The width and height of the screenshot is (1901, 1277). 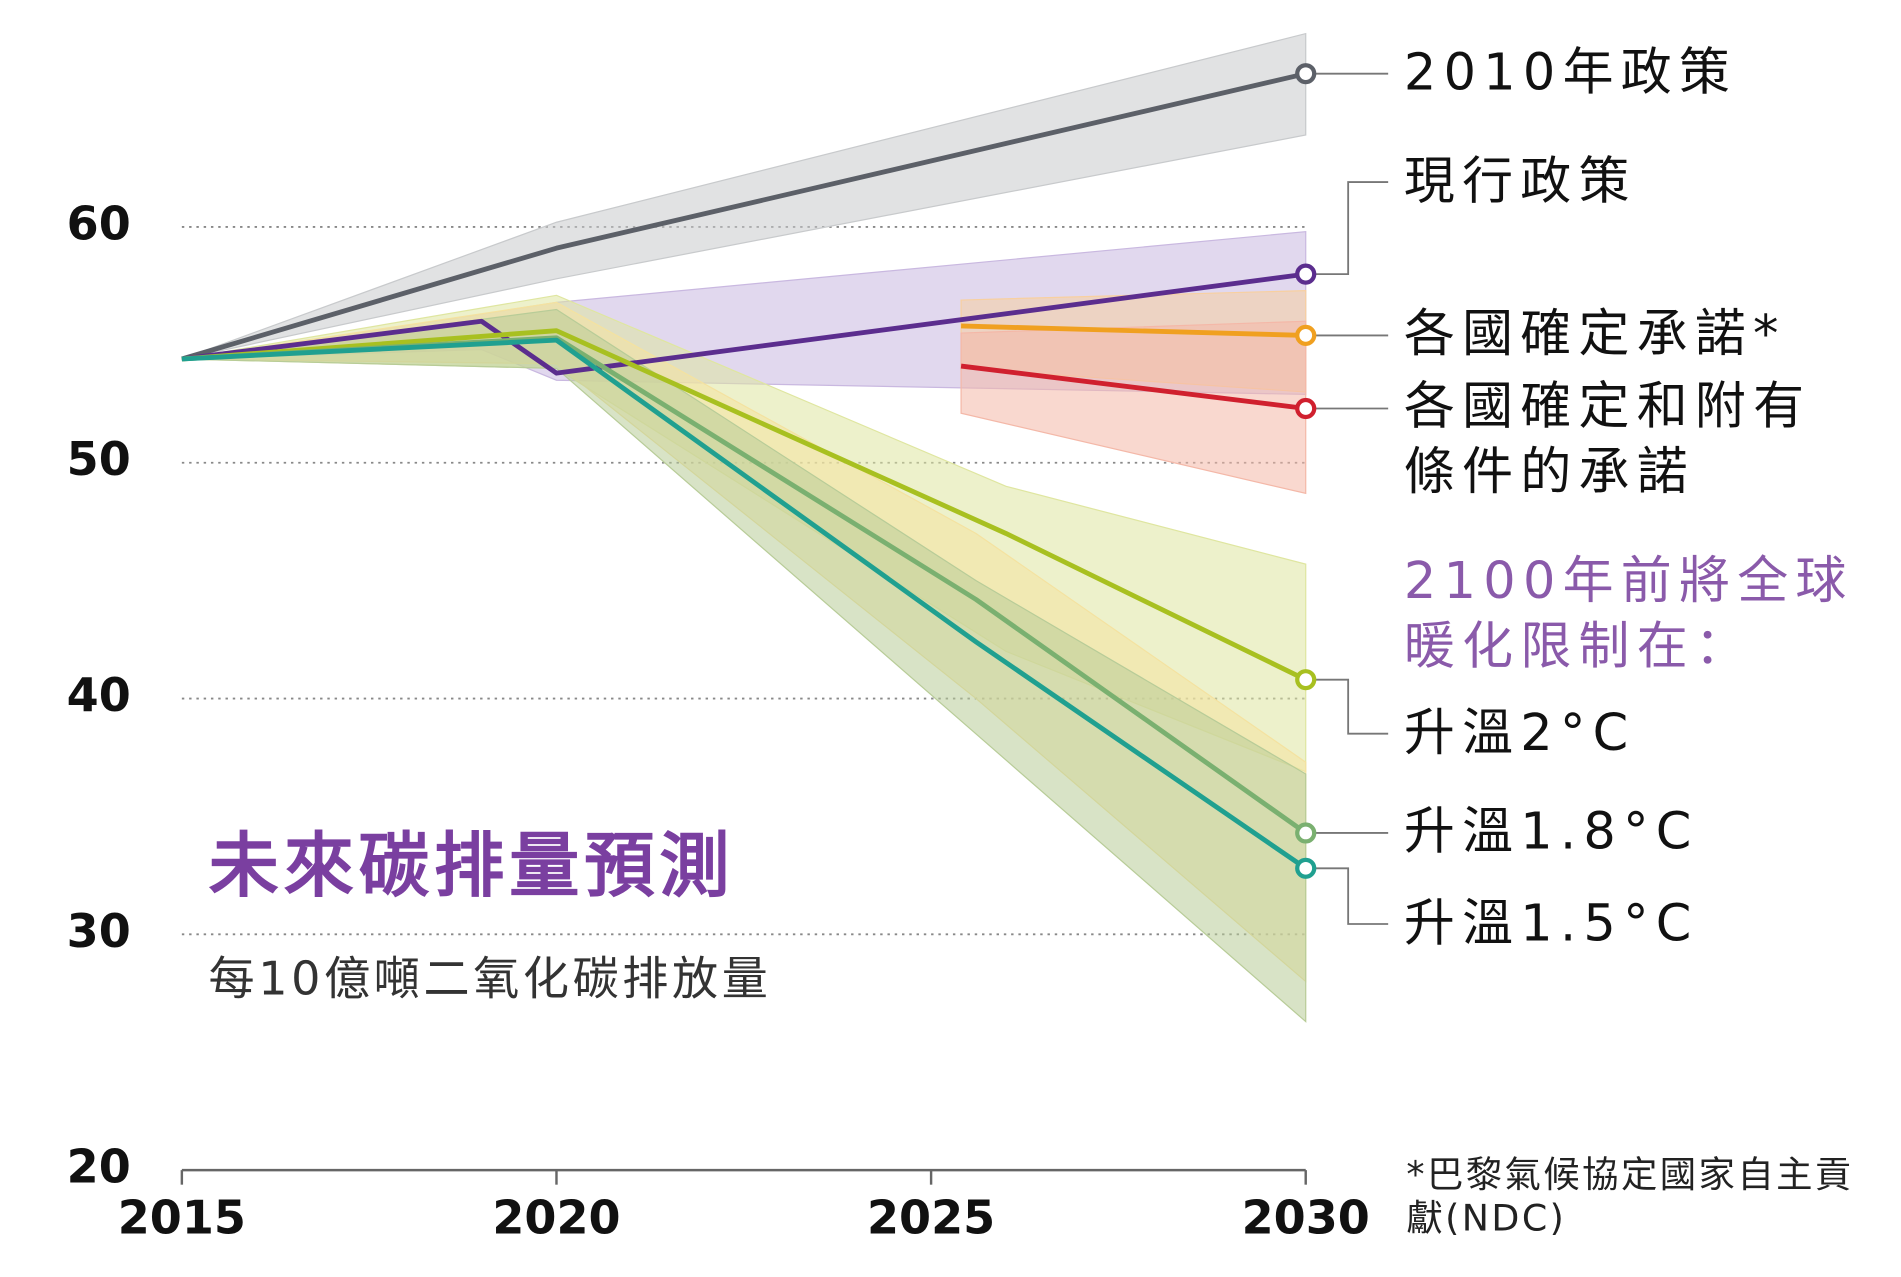 I want to click on y-tick-label: 60, so click(x=99, y=223).